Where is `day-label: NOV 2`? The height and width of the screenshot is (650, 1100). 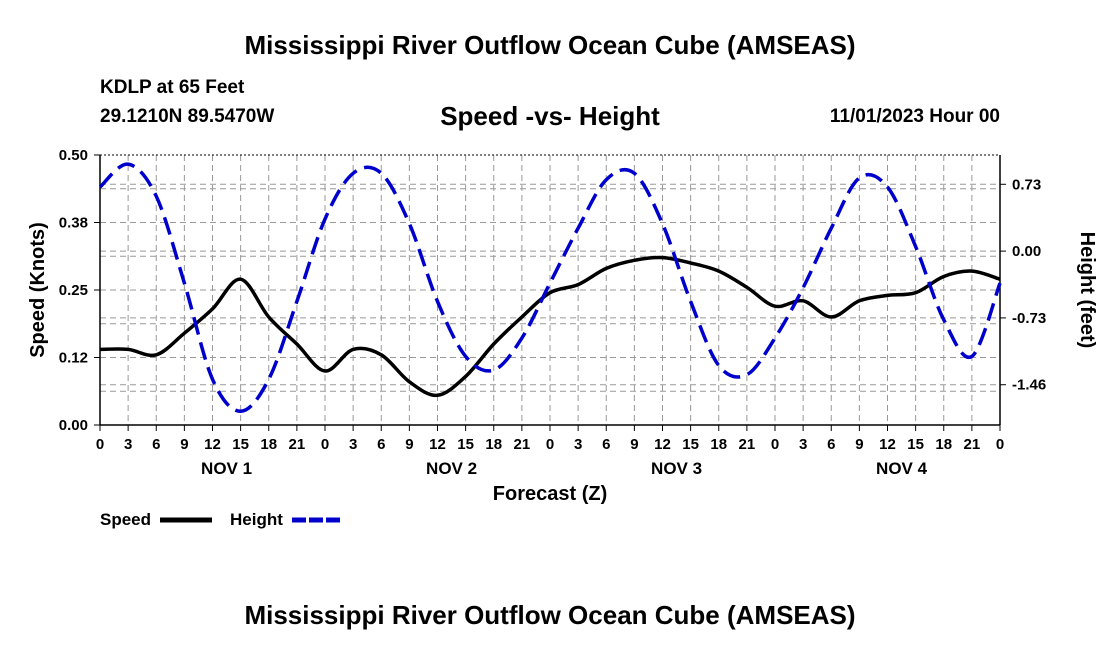 day-label: NOV 2 is located at coordinates (451, 468).